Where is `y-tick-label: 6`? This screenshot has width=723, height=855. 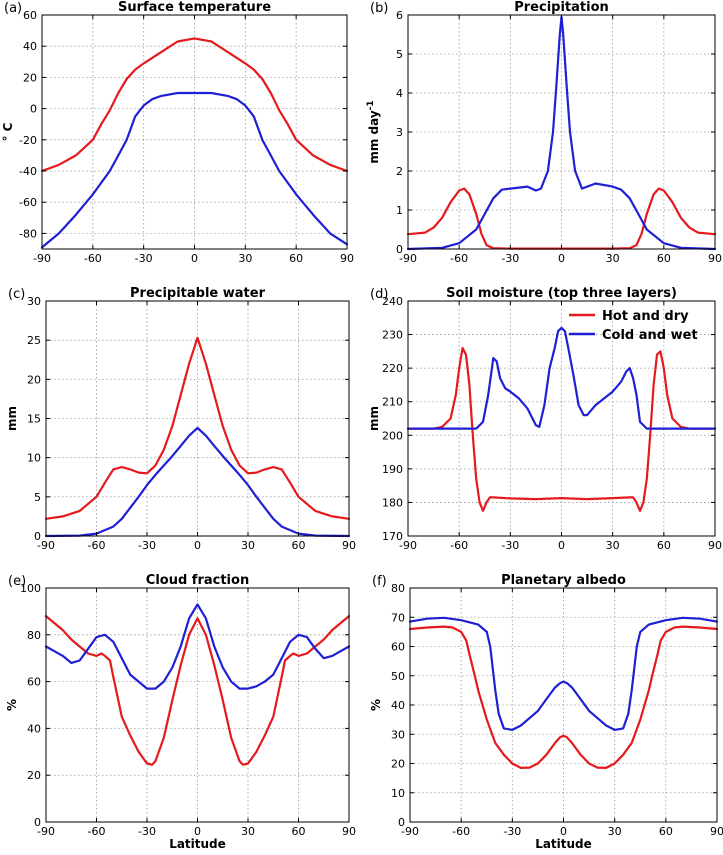 y-tick-label: 6 is located at coordinates (399, 15).